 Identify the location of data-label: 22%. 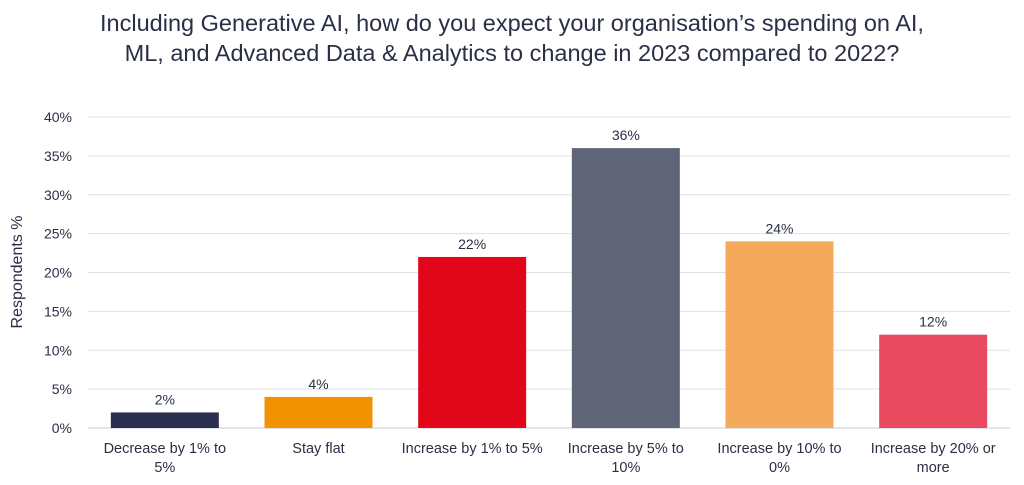
(472, 244).